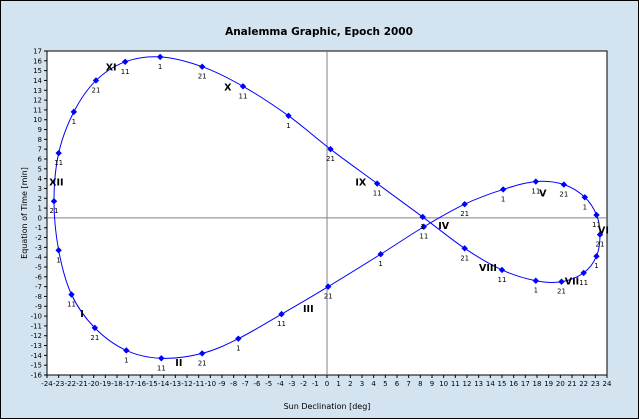 The height and width of the screenshot is (419, 639). Describe the element at coordinates (543, 193) in the screenshot. I see `month-label: V` at that location.